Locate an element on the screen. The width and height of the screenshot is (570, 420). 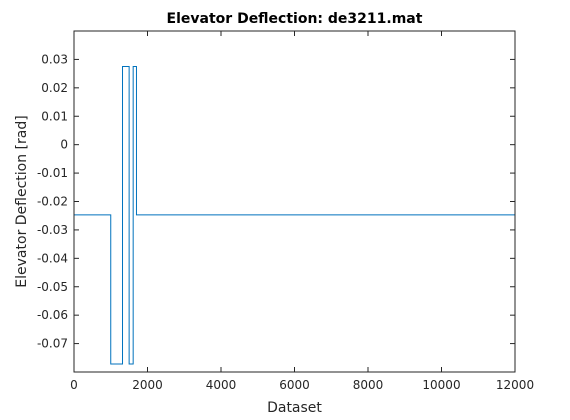
y-tick-label: 0 is located at coordinates (64, 145).